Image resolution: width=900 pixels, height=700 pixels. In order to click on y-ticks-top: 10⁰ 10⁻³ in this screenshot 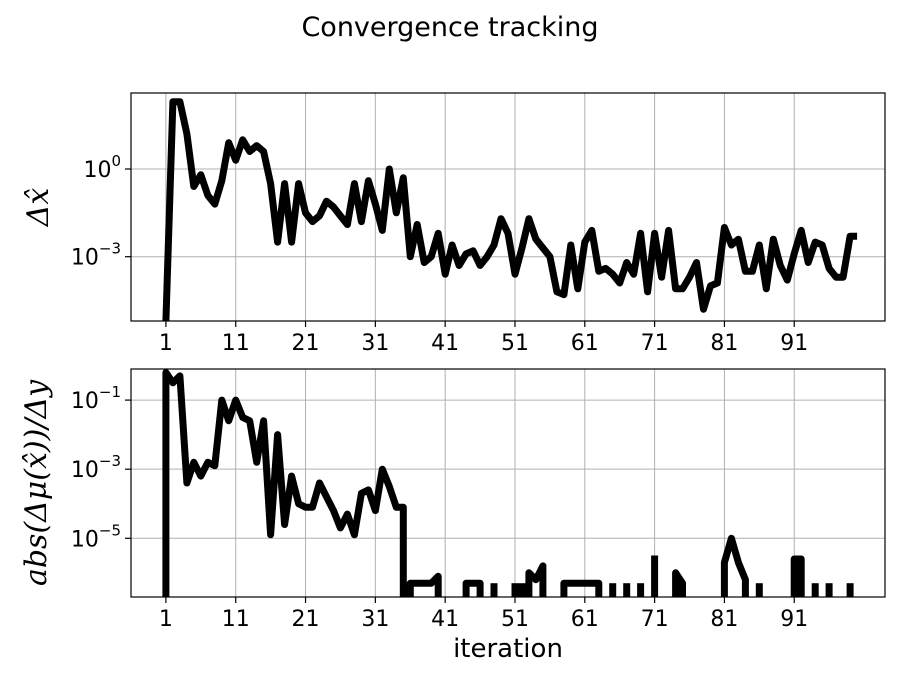, I will do `click(101, 211)`.